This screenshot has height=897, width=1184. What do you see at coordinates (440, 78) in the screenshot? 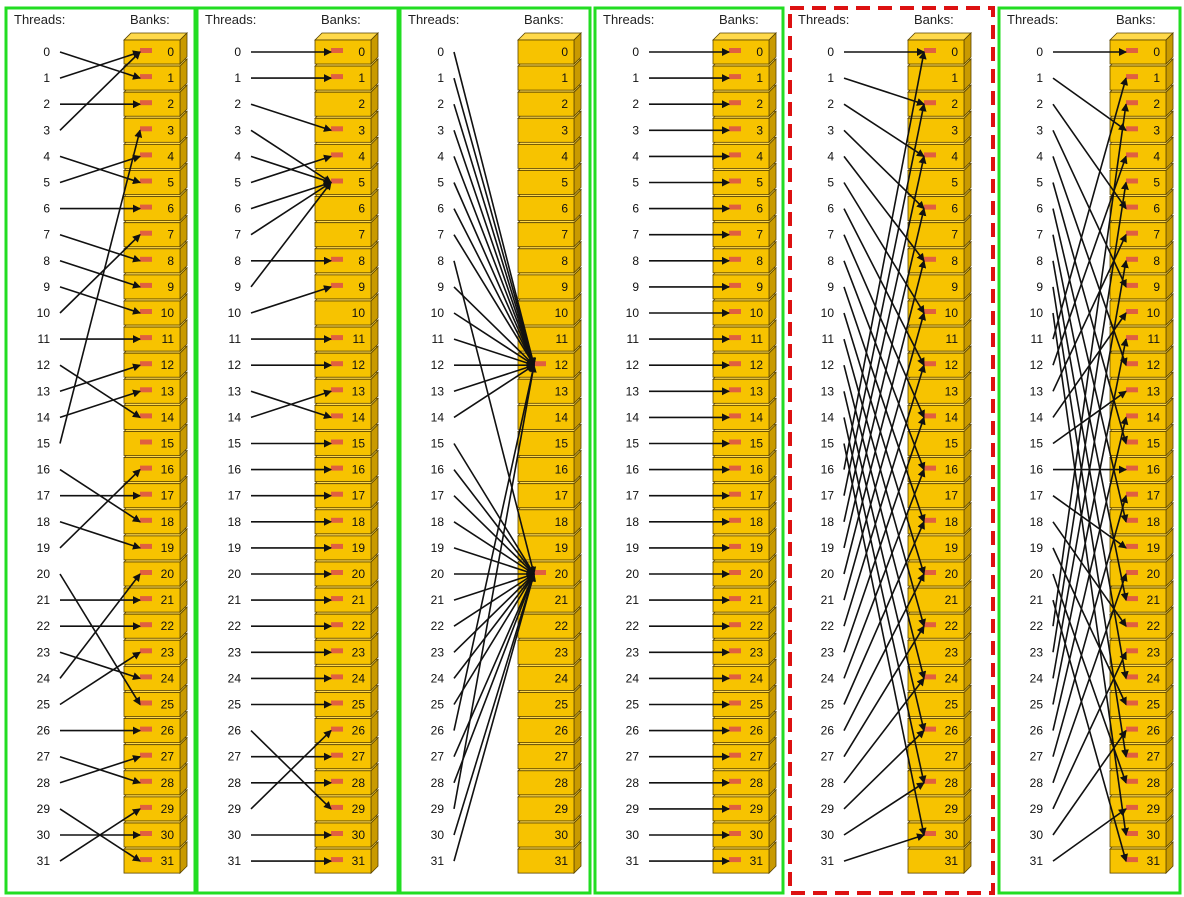
I see `thread-label: 1` at bounding box center [440, 78].